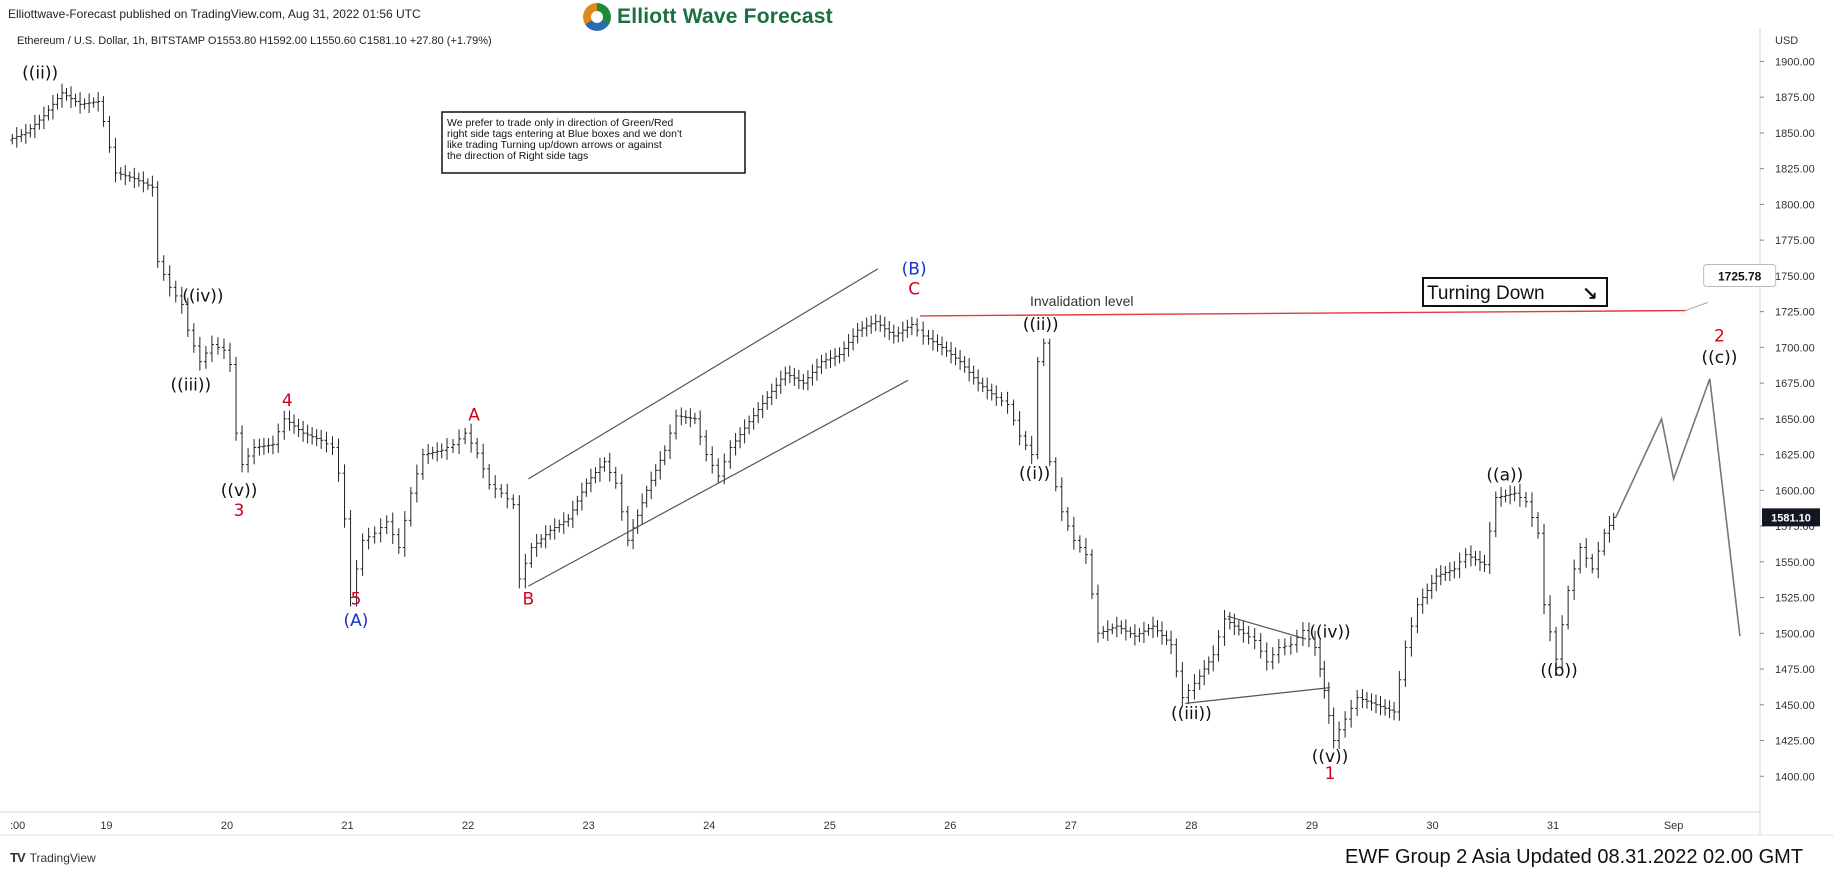 The width and height of the screenshot is (1834, 875). What do you see at coordinates (1795, 205) in the screenshot?
I see `price-tick-label: 1800.00` at bounding box center [1795, 205].